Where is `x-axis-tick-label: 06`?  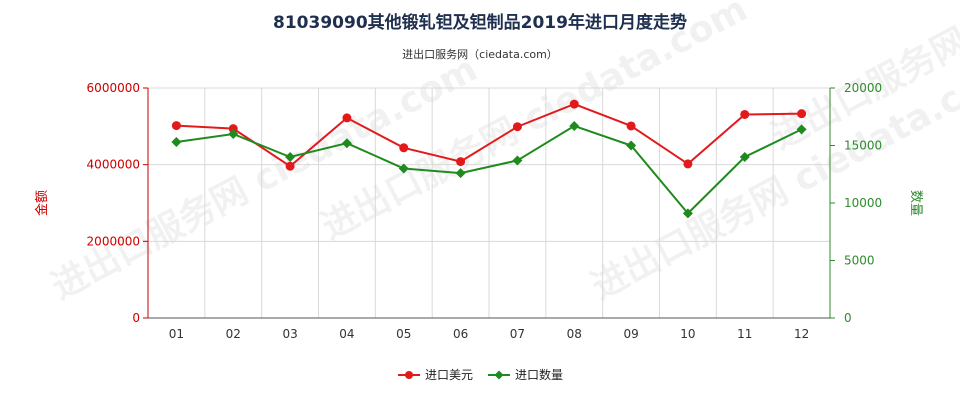
x-axis-tick-label: 06 is located at coordinates (460, 334).